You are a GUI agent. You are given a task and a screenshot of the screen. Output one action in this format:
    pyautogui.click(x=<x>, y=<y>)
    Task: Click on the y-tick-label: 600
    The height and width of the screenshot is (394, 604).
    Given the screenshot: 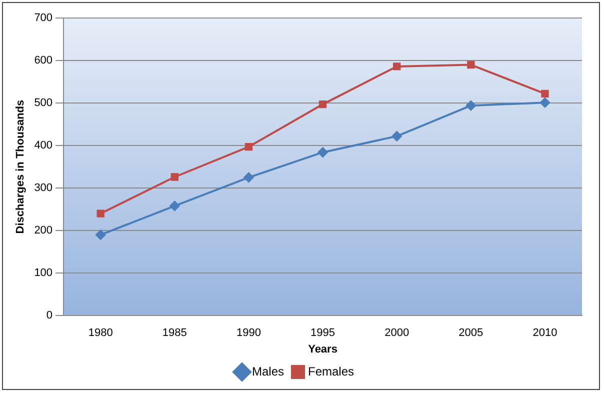 What is the action you would take?
    pyautogui.click(x=43, y=60)
    